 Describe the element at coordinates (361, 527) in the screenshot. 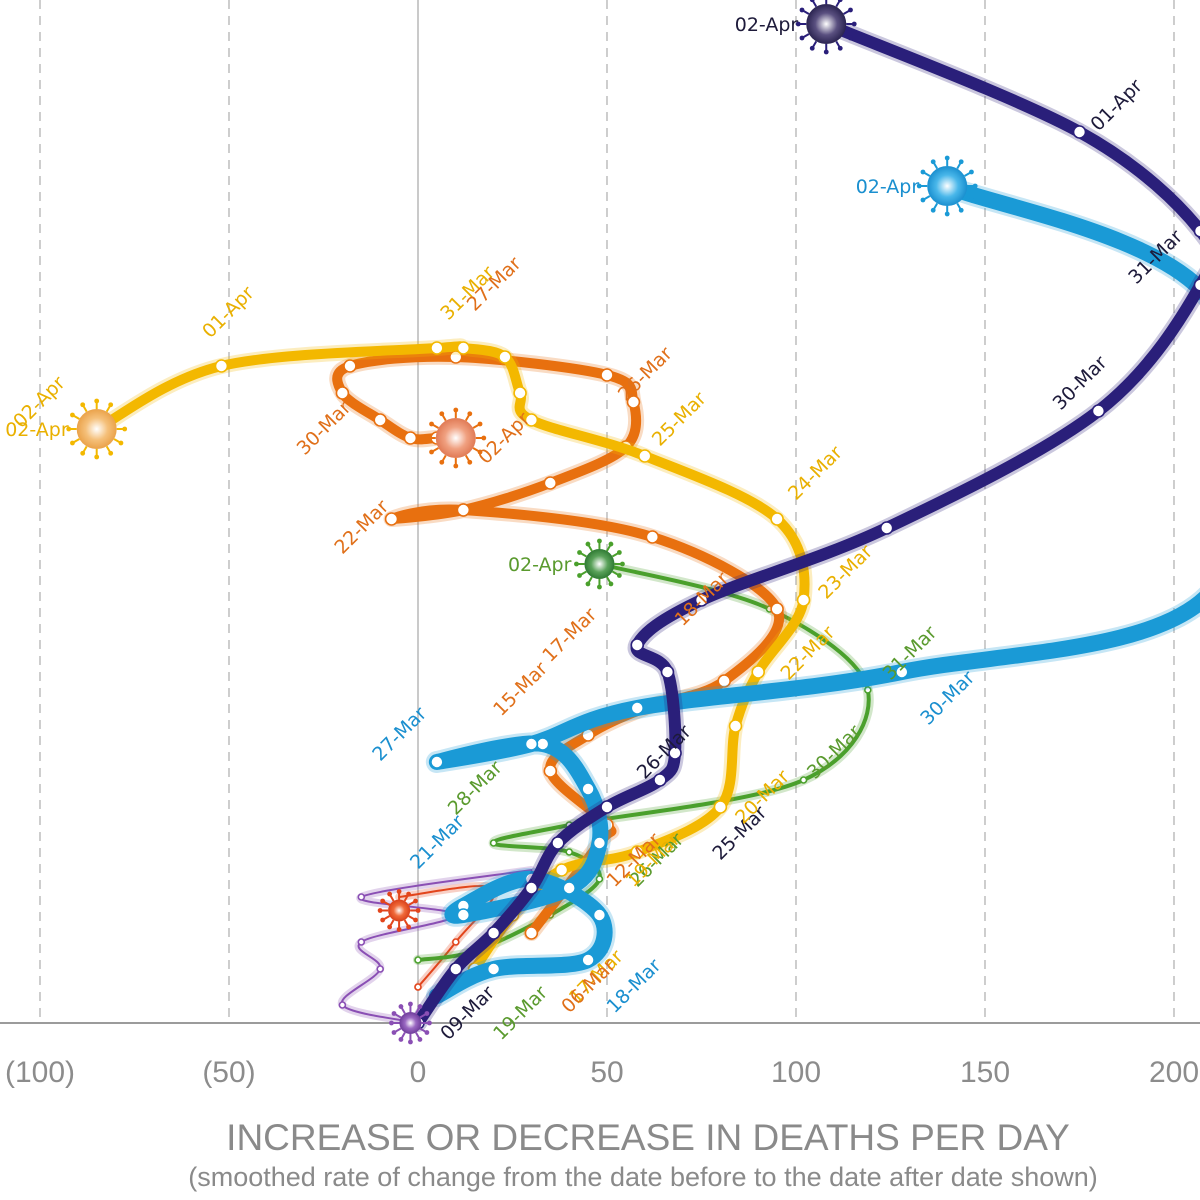

I see `date-label: 22-Mar` at that location.